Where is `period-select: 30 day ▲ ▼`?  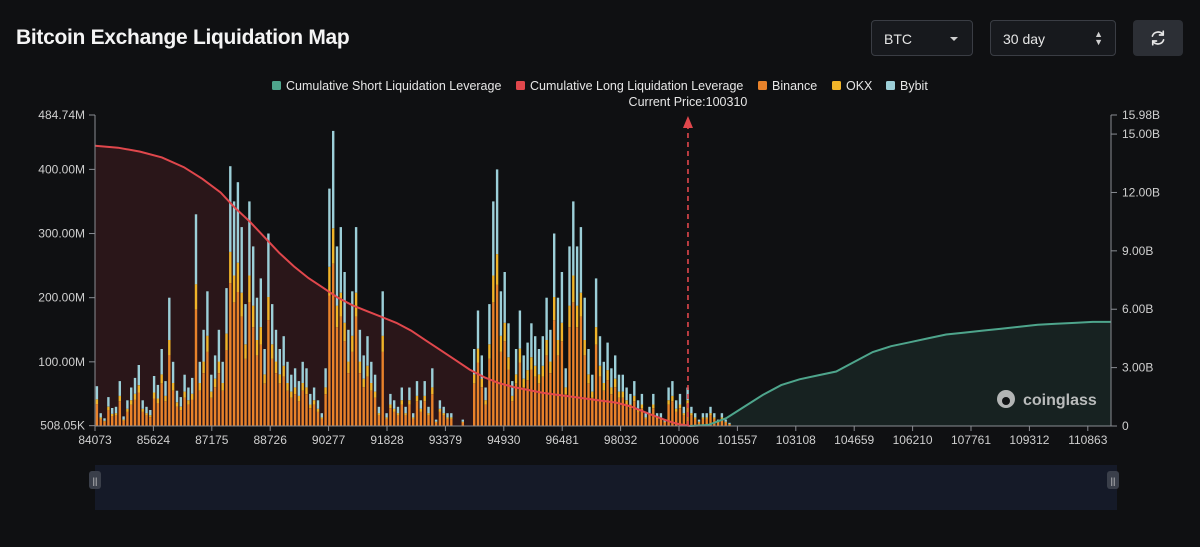 period-select: 30 day ▲ ▼ is located at coordinates (1053, 38).